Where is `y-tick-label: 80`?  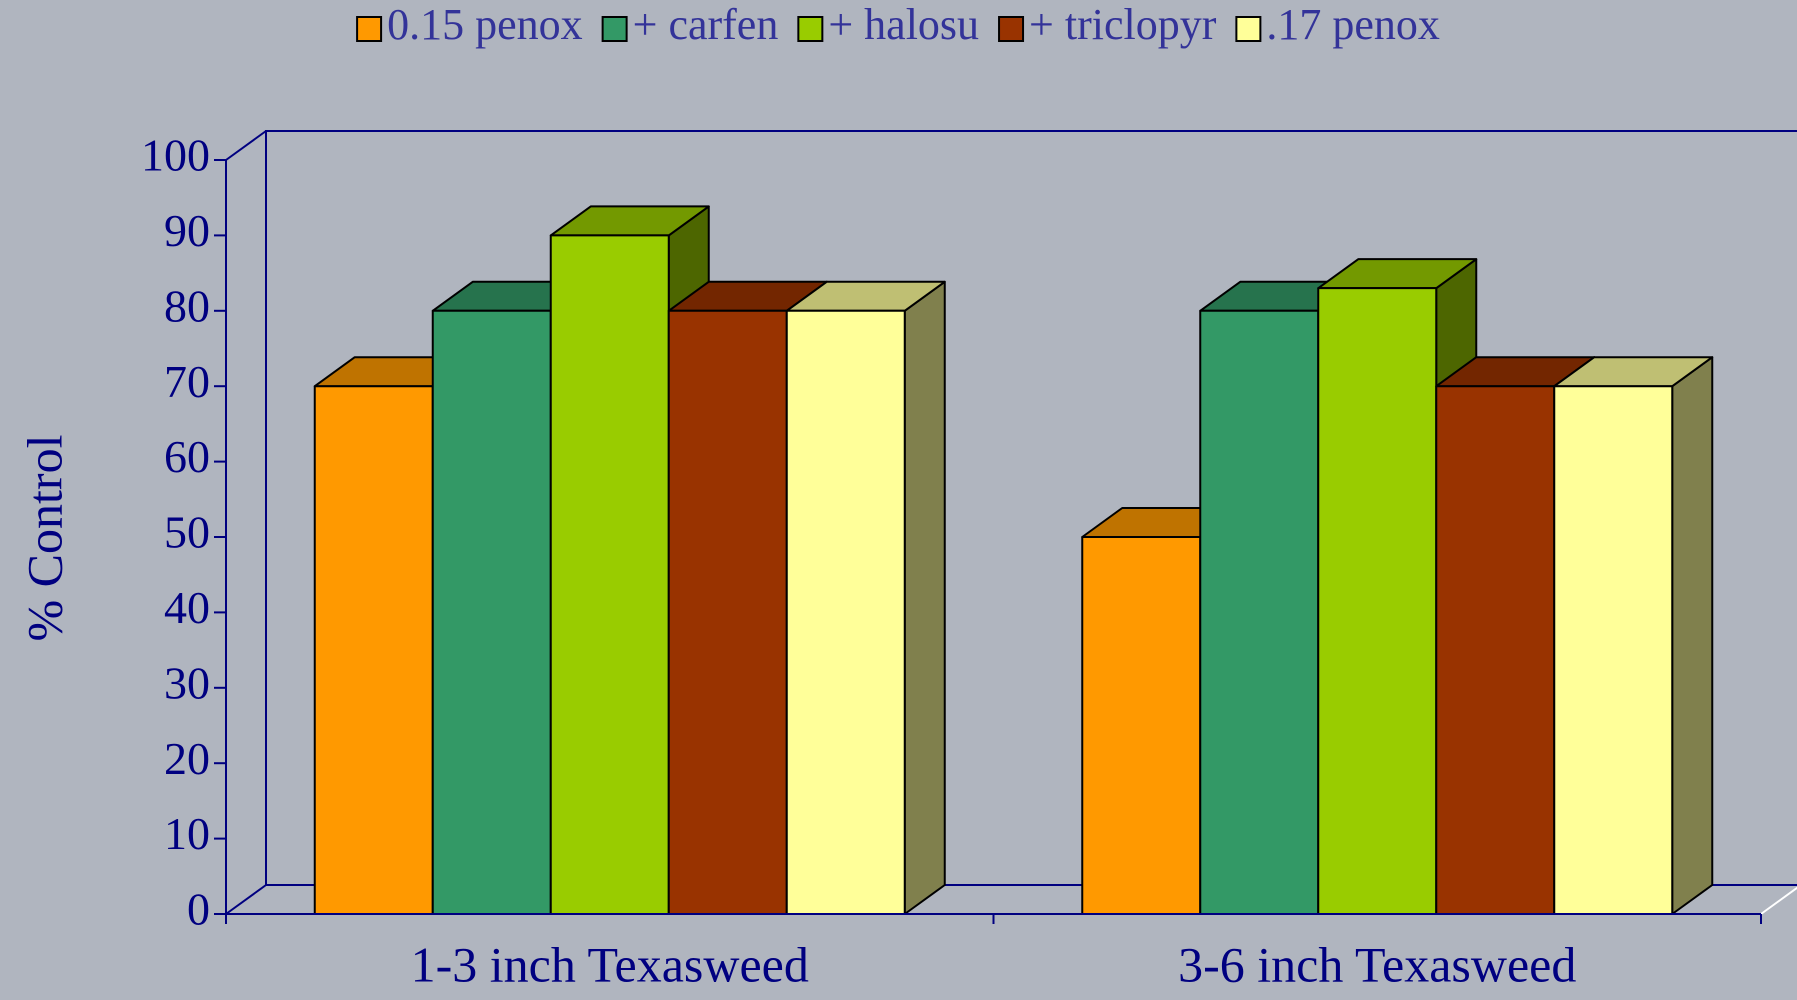 y-tick-label: 80 is located at coordinates (187, 305).